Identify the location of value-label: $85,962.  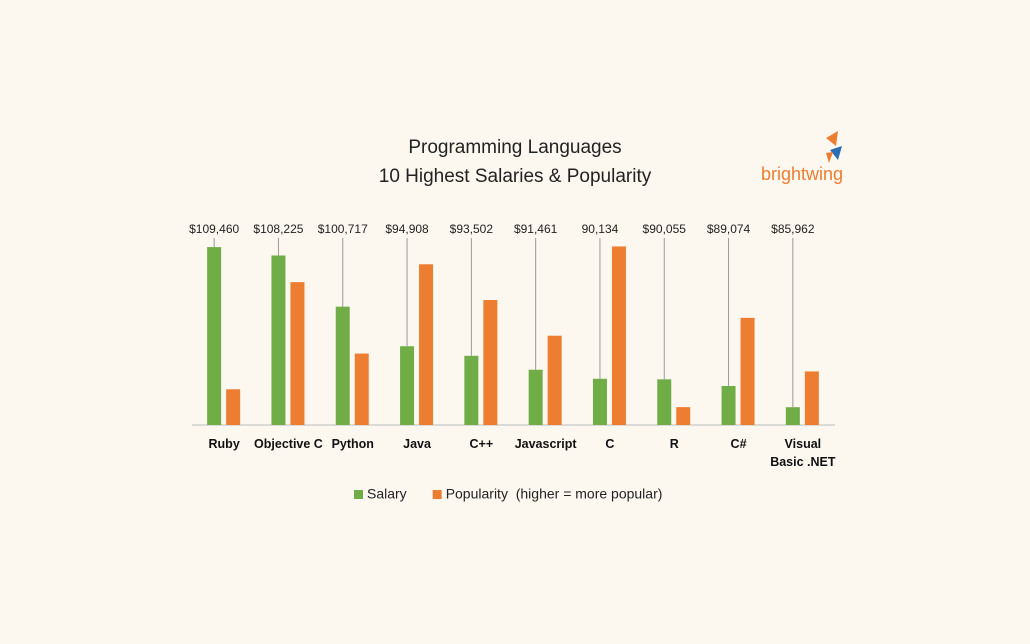
(793, 229).